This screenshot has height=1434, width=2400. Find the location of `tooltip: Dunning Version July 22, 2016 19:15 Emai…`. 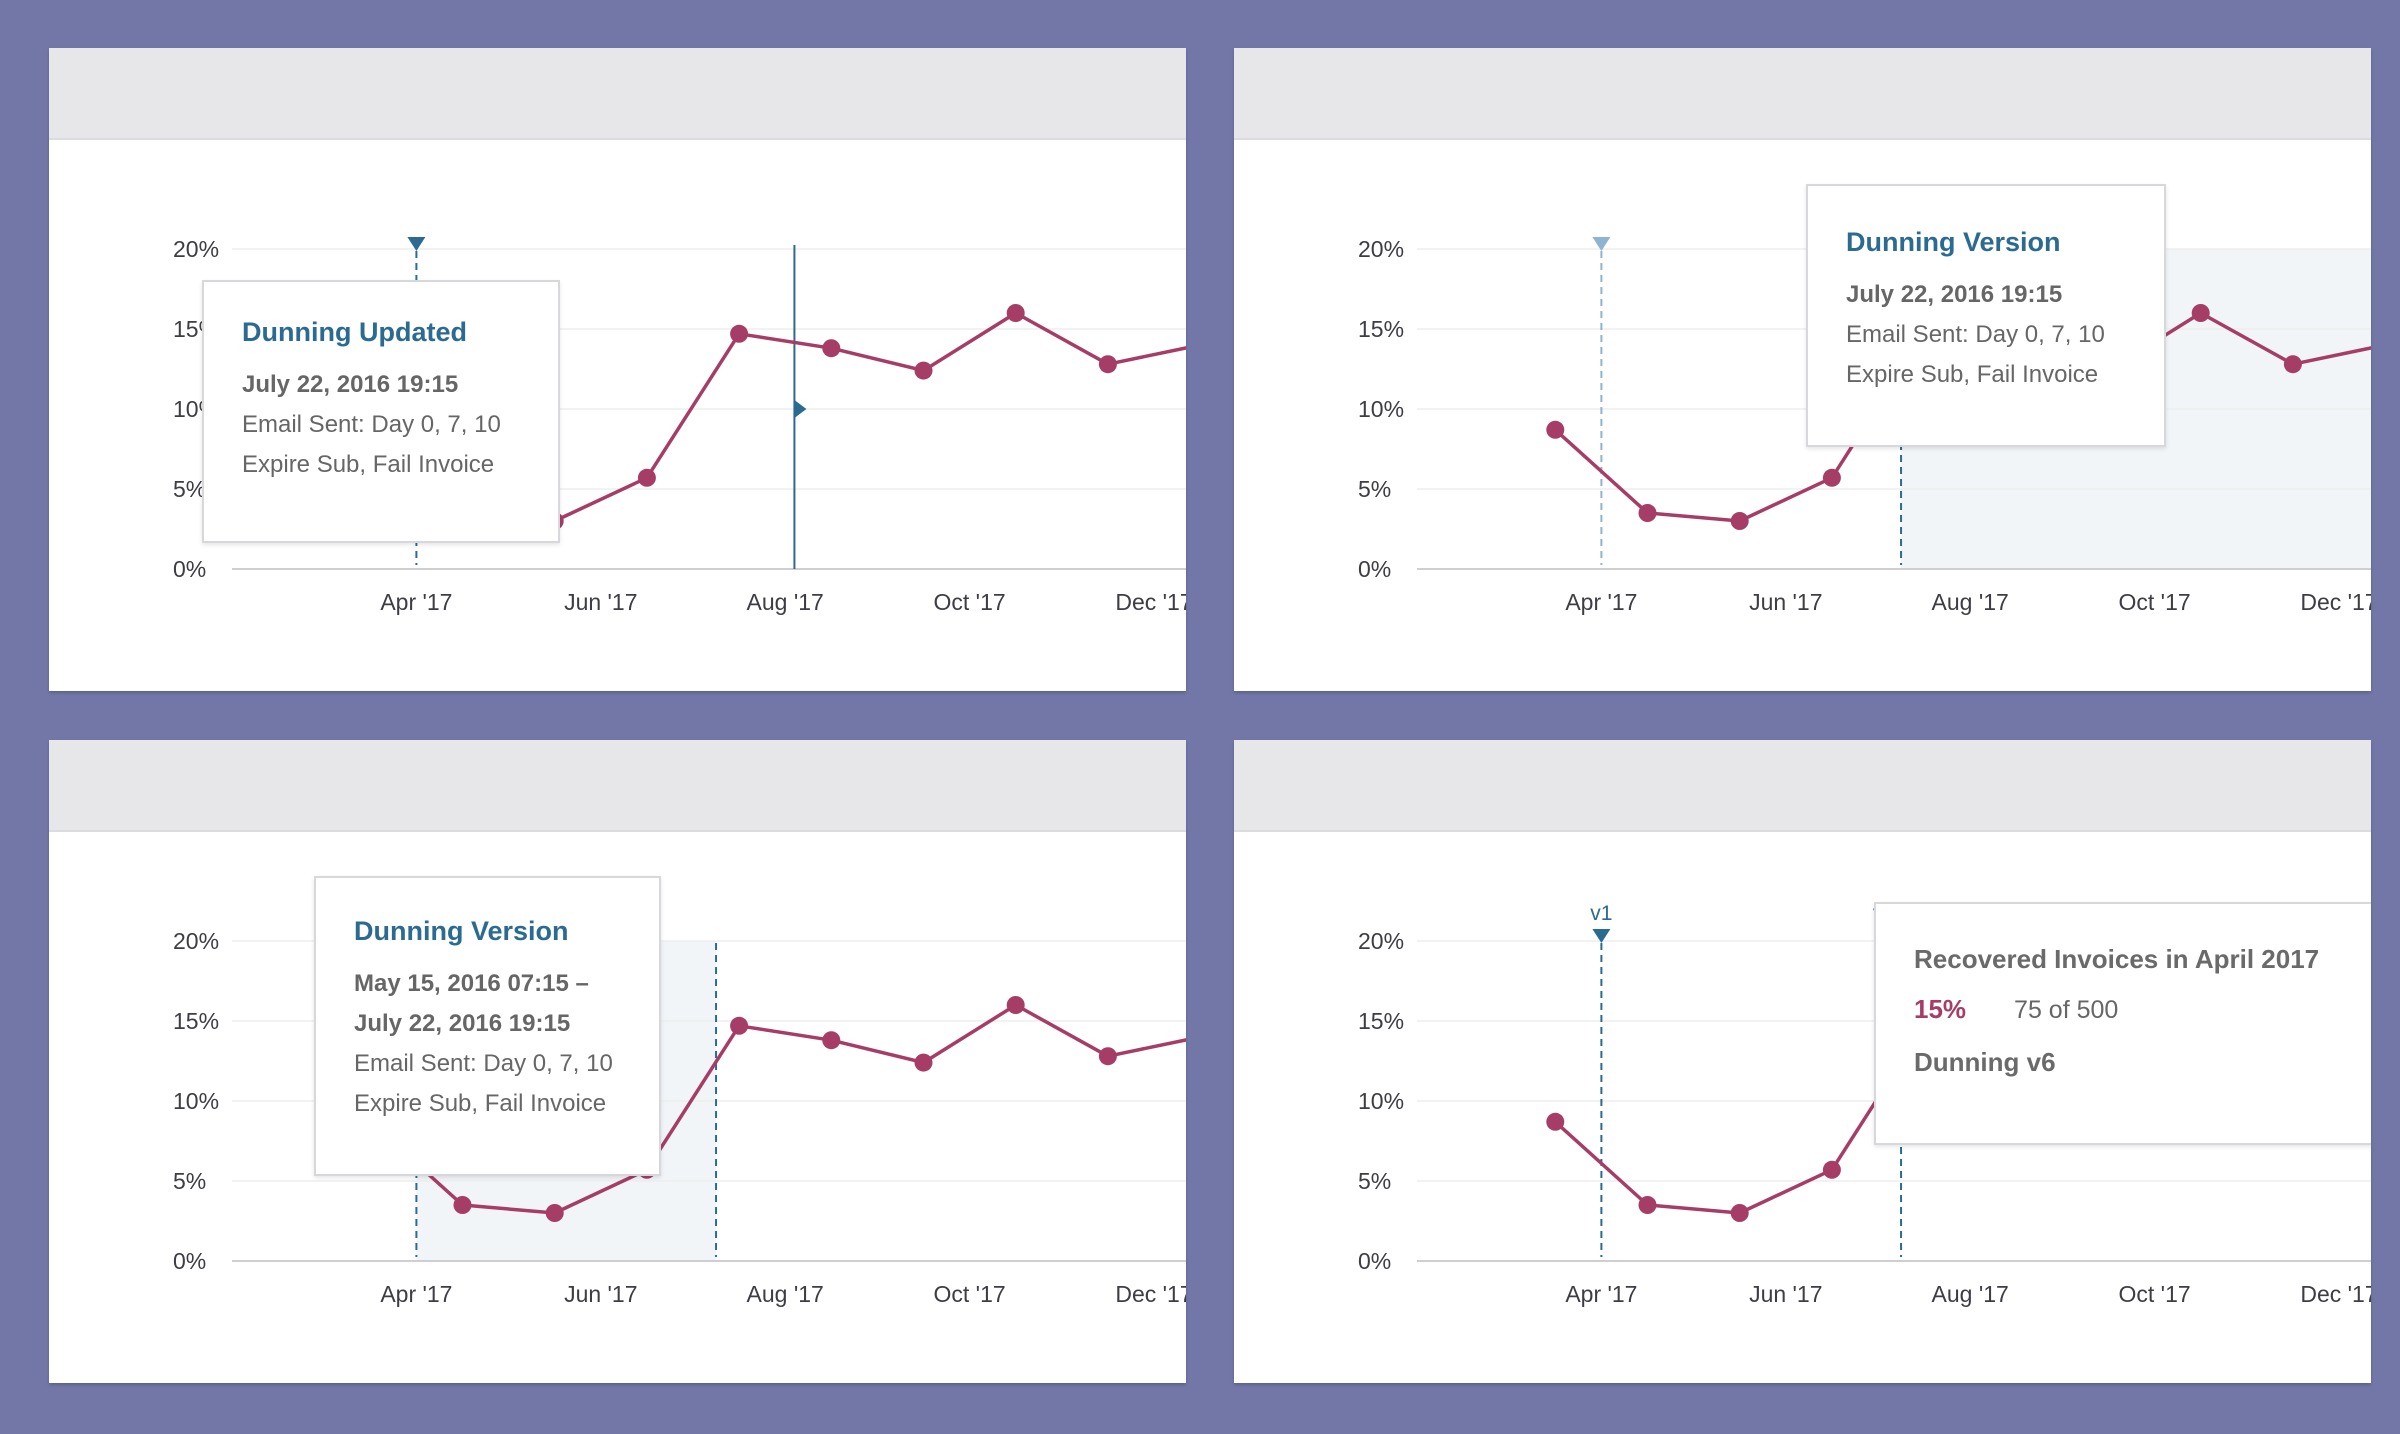

tooltip: Dunning Version July 22, 2016 19:15 Emai… is located at coordinates (1986, 315).